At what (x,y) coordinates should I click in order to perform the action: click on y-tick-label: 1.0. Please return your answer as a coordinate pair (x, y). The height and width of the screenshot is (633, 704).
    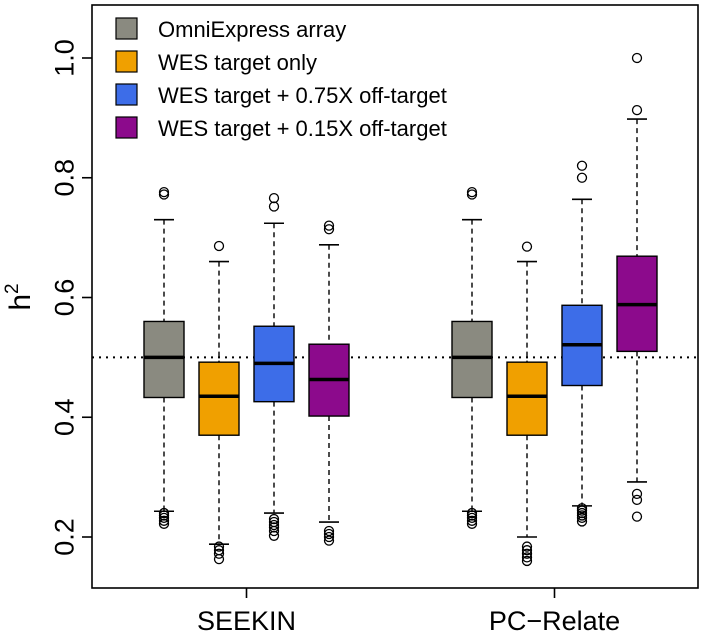
    Looking at the image, I should click on (64, 58).